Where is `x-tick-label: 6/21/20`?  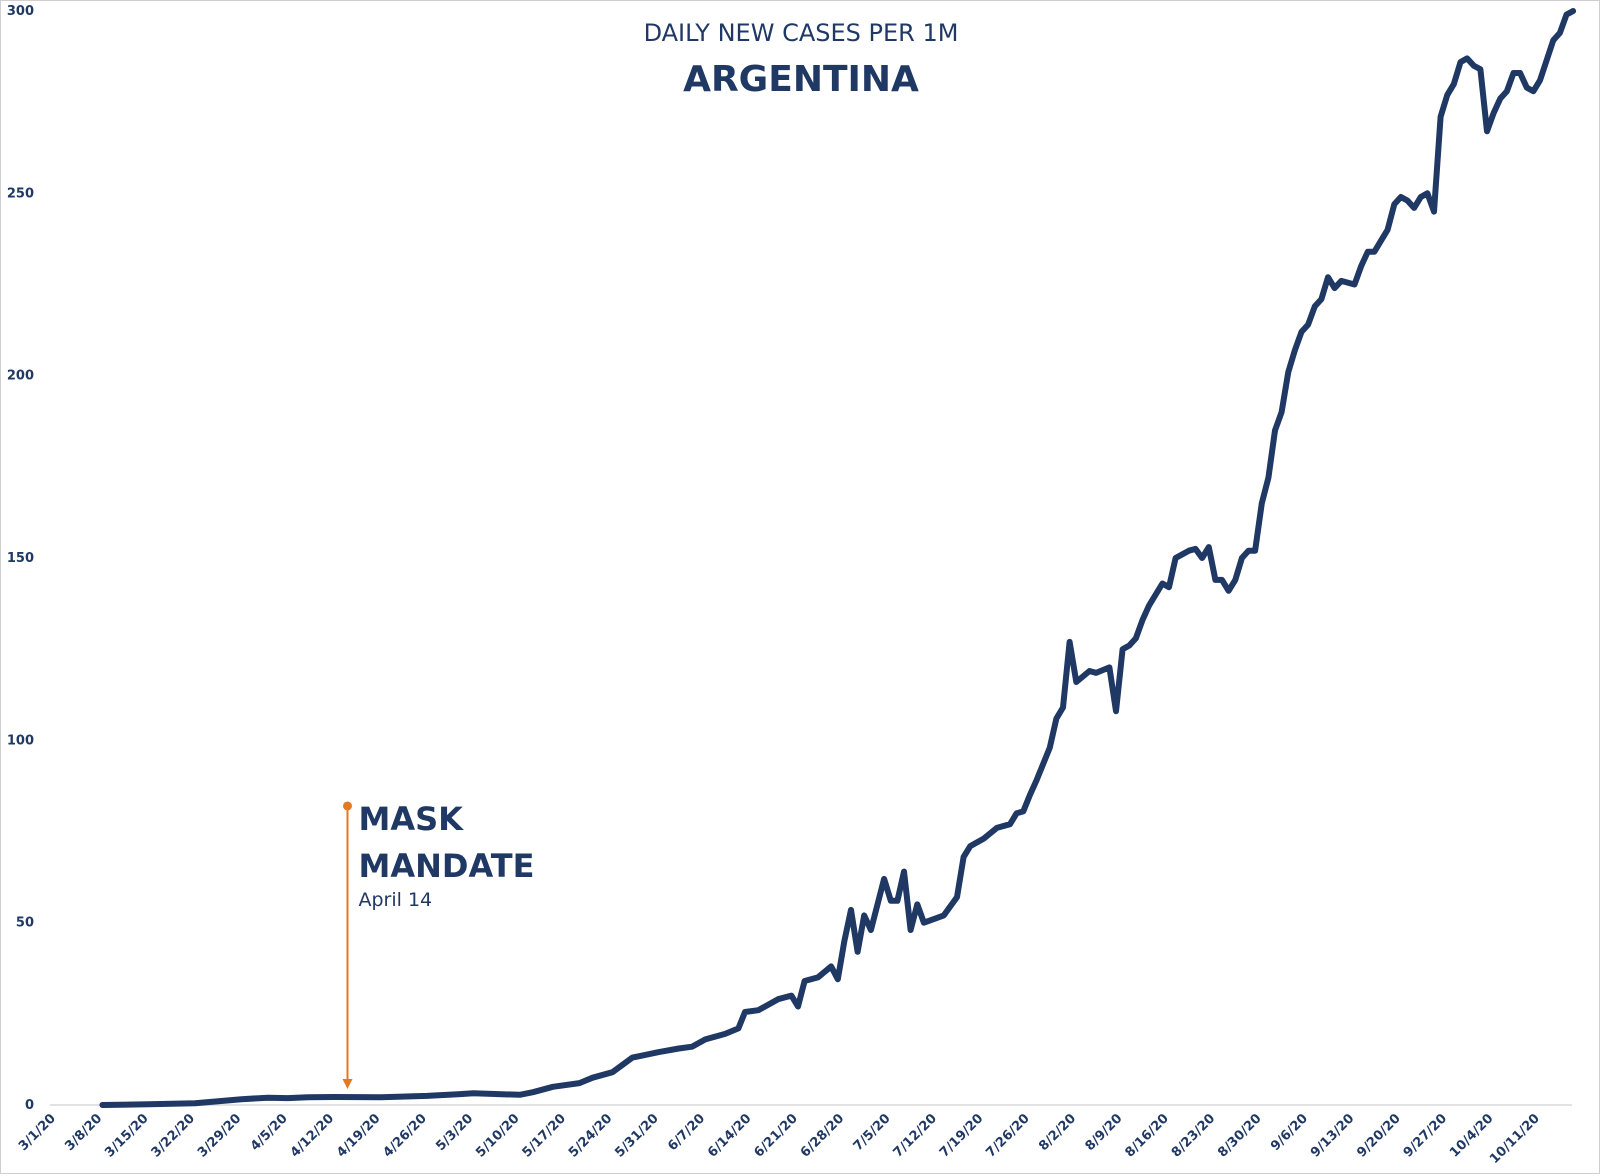
x-tick-label: 6/21/20 is located at coordinates (776, 1135).